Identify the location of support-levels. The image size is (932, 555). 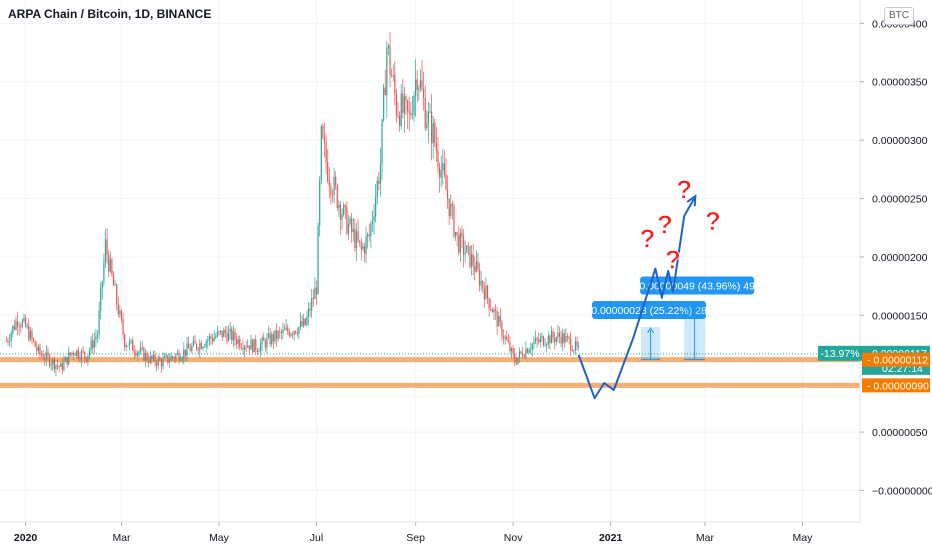
(430, 370).